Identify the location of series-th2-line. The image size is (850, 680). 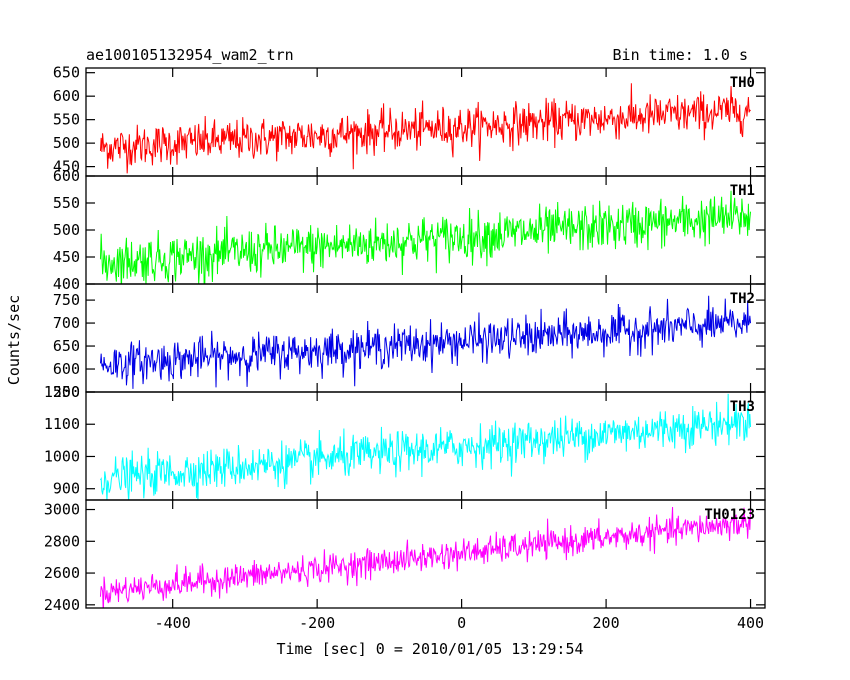
(425, 342).